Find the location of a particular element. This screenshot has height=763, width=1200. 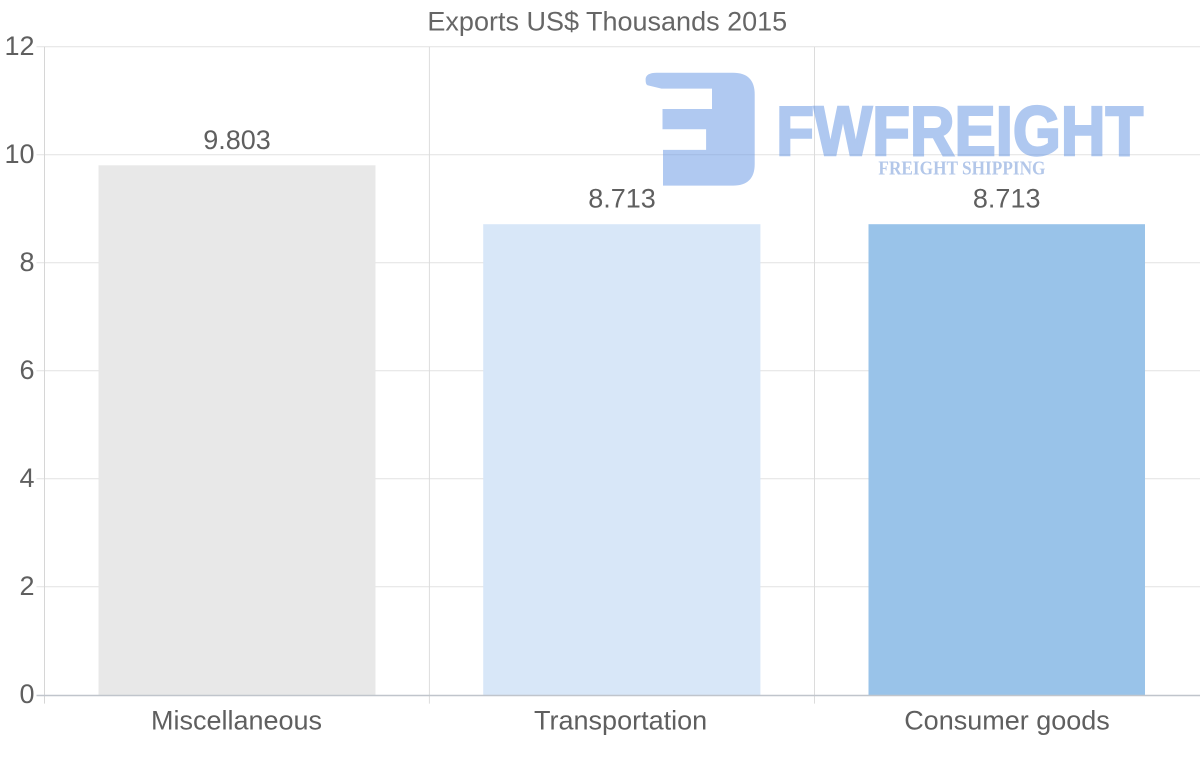

svg-text: 2 is located at coordinates (26, 586).